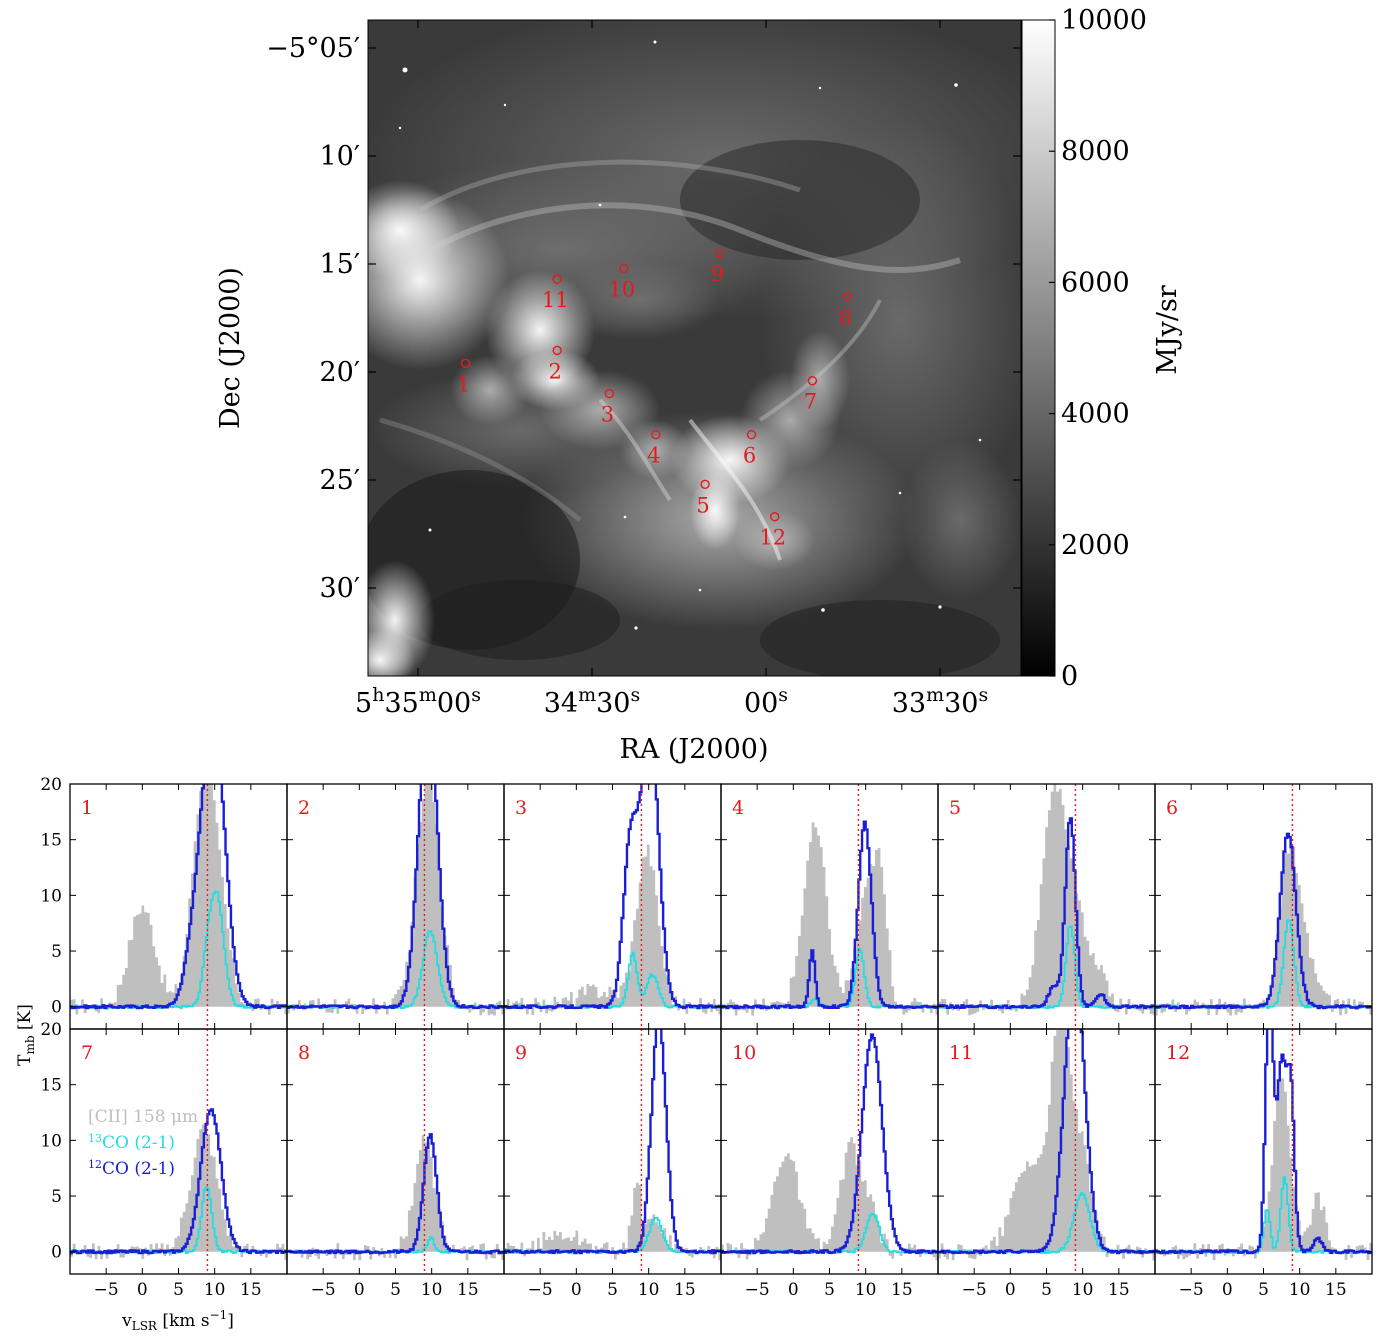 The height and width of the screenshot is (1337, 1390). I want to click on spectrum-ytick-label: 15, so click(51, 841).